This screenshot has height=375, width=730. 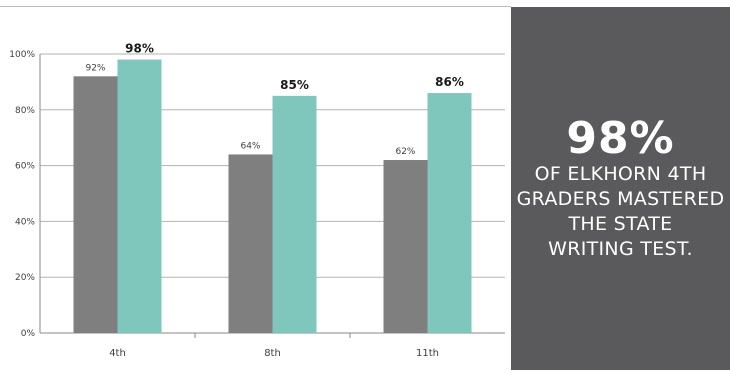 What do you see at coordinates (255, 6) in the screenshot?
I see `top-border` at bounding box center [255, 6].